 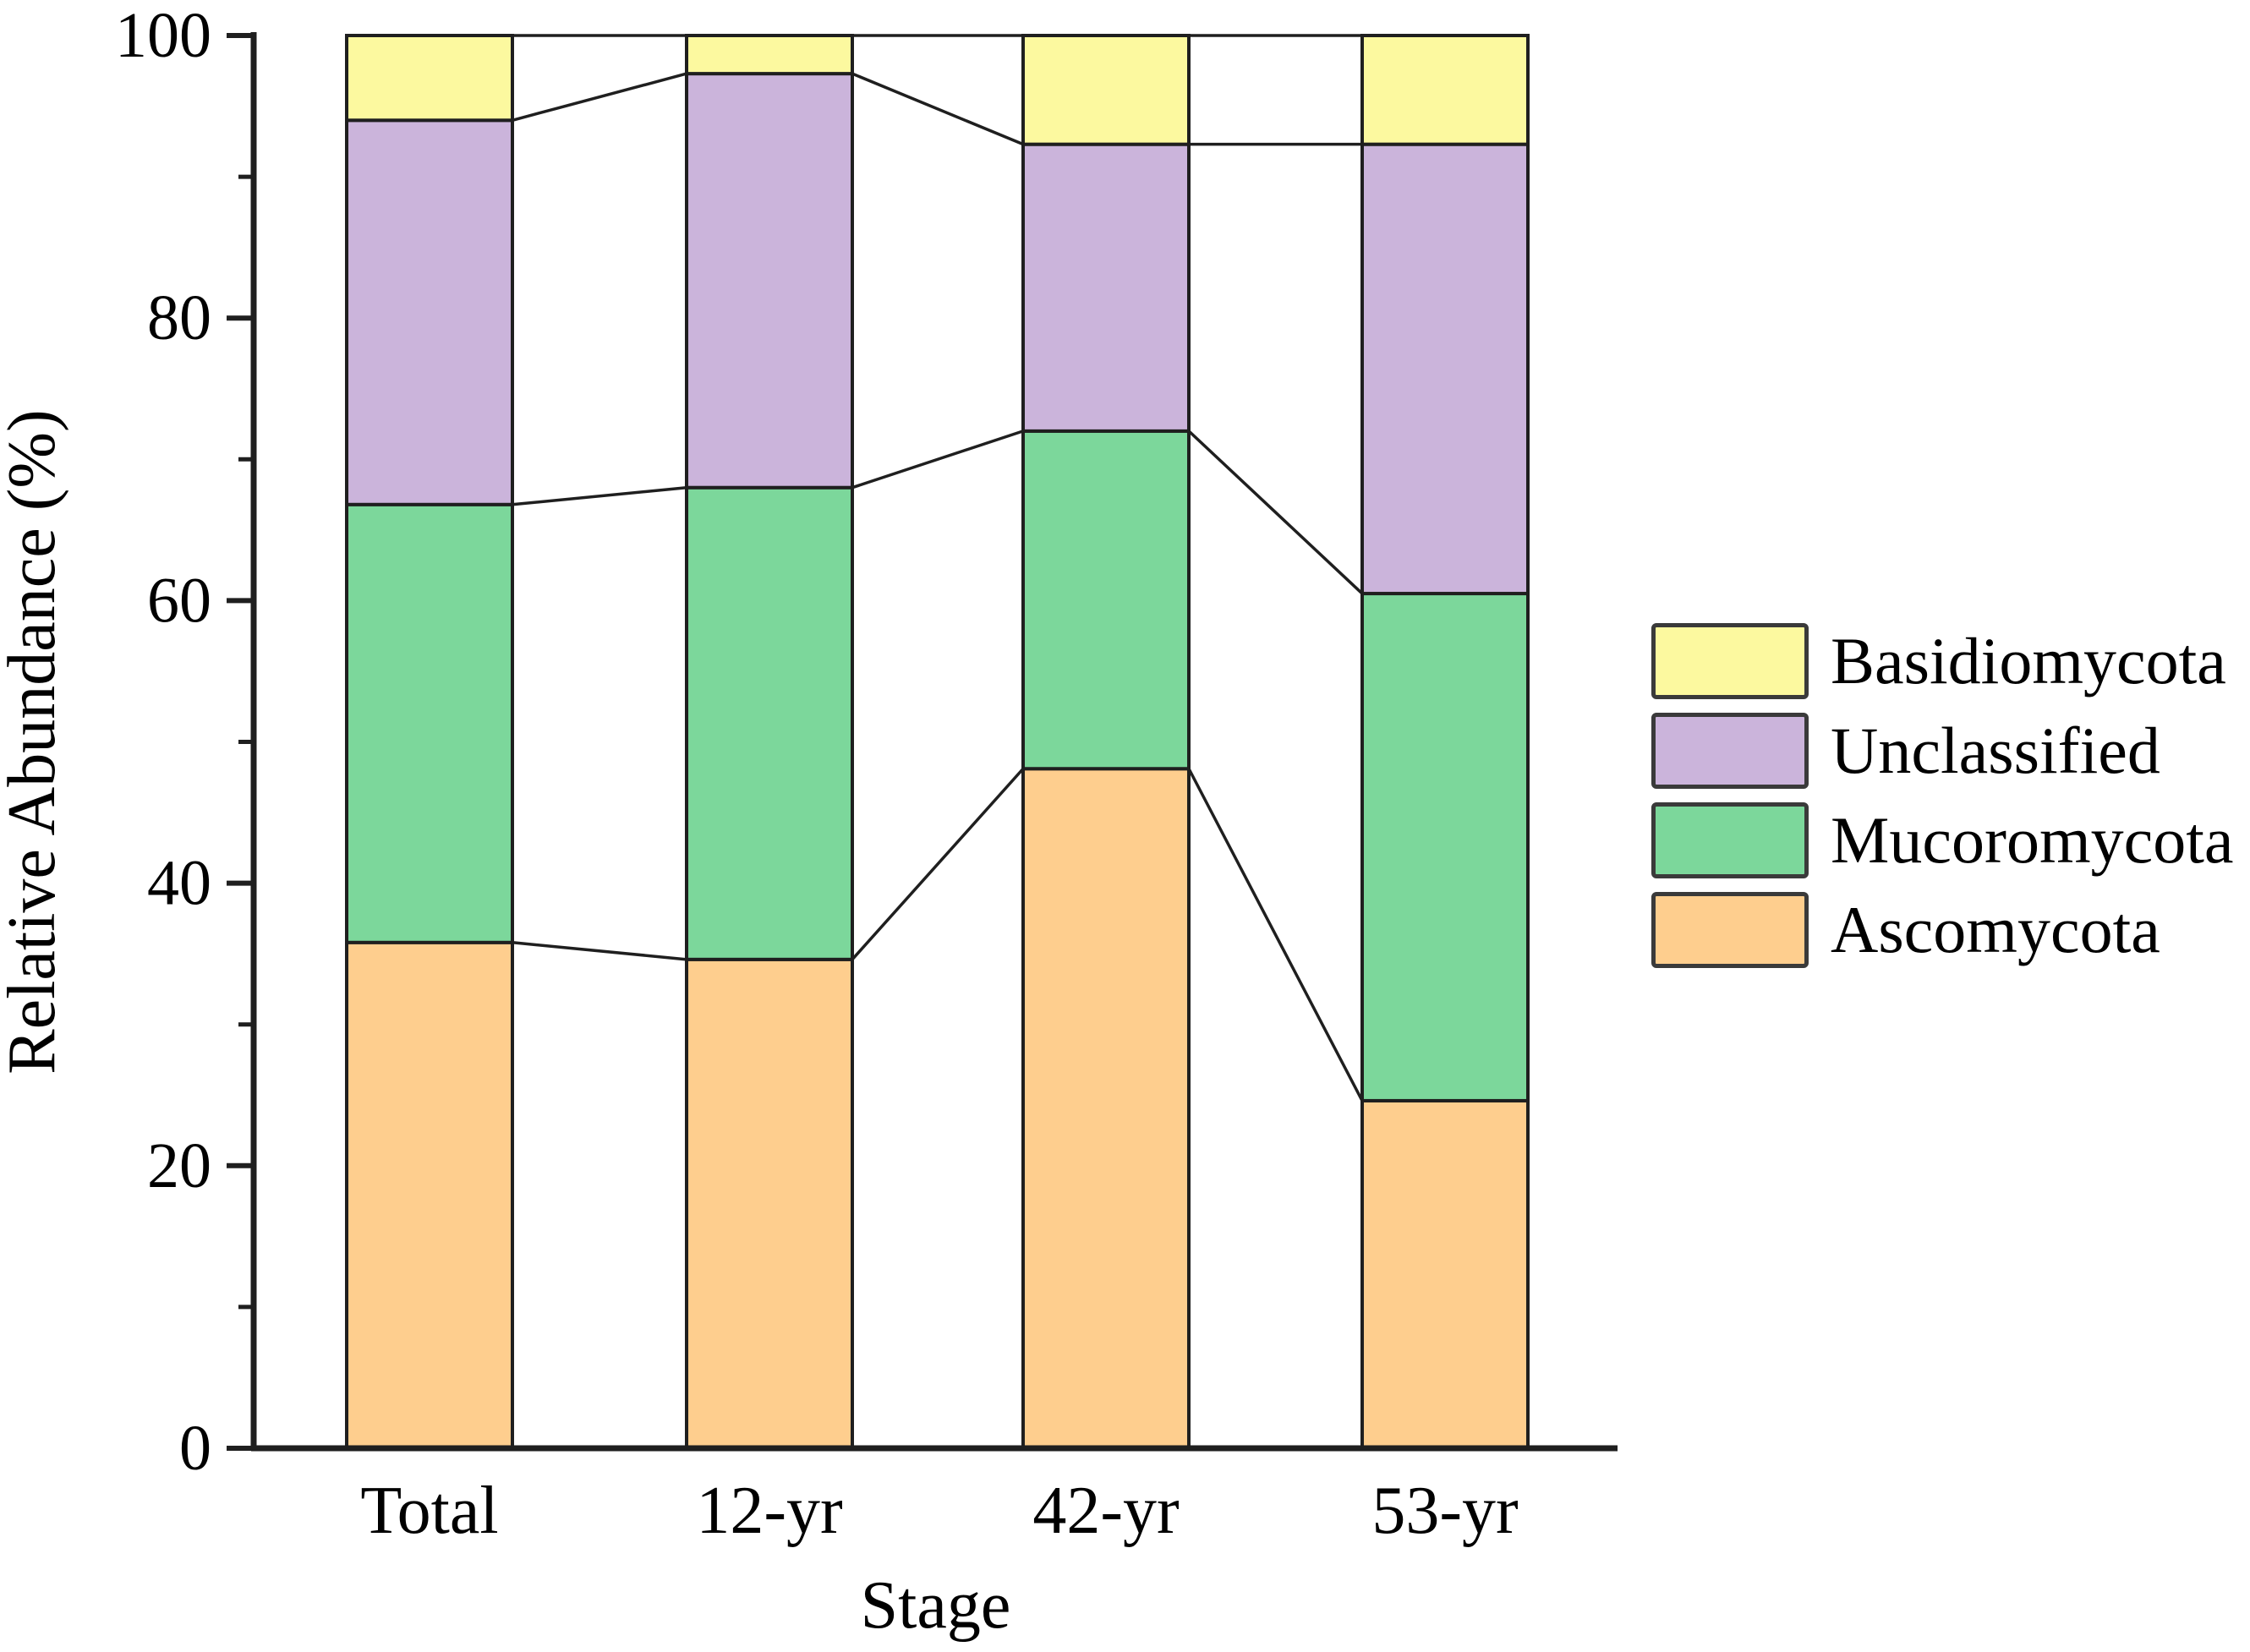 What do you see at coordinates (769, 1511) in the screenshot?
I see `x-tick-label: 12-yr` at bounding box center [769, 1511].